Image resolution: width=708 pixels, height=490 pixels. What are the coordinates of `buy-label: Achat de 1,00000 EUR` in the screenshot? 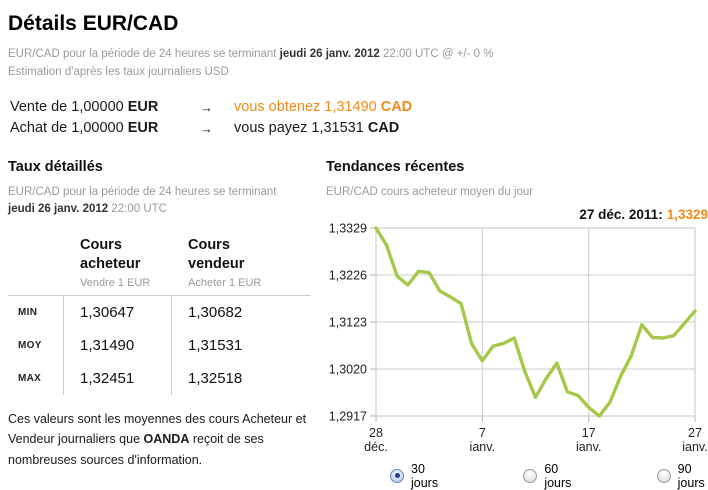 It's located at (84, 127).